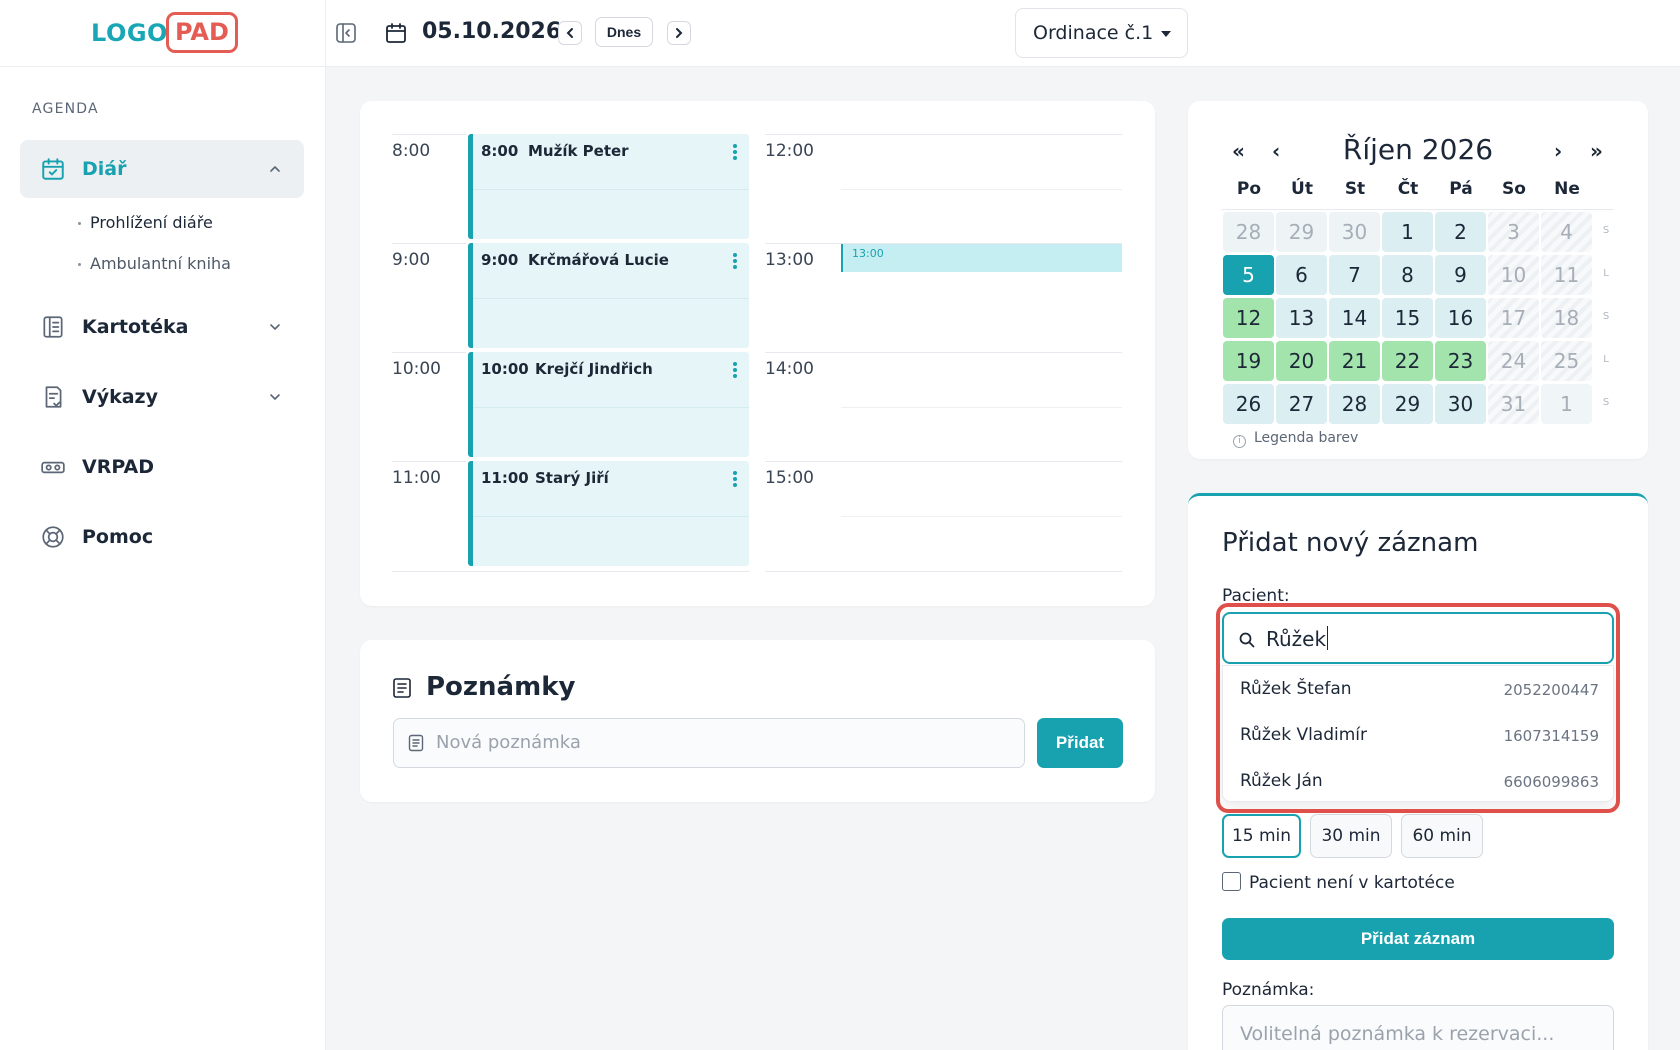  I want to click on selected-slot: 13:00, so click(981, 258).